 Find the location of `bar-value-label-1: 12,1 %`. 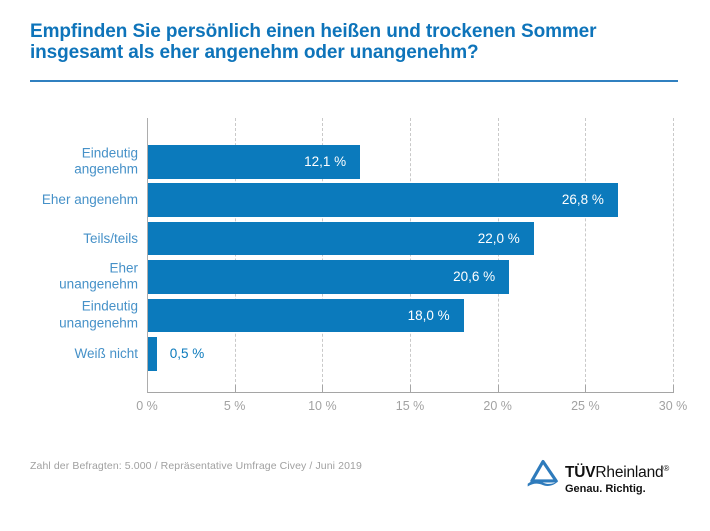

bar-value-label-1: 12,1 % is located at coordinates (325, 161).